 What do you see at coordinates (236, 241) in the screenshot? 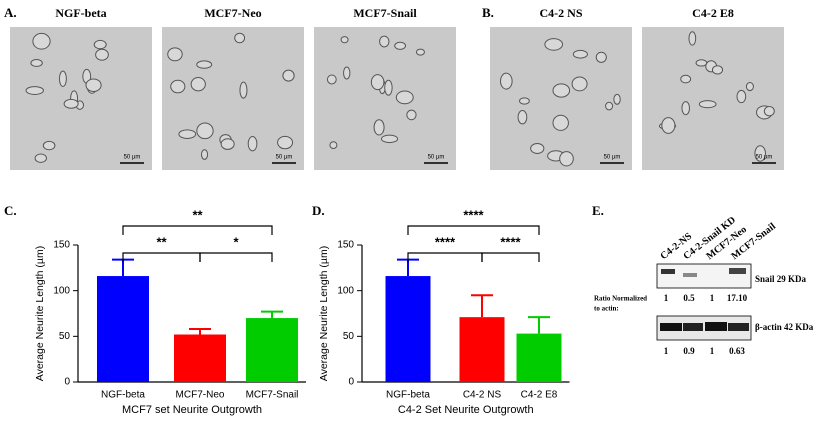
I see `significance-label: *` at bounding box center [236, 241].